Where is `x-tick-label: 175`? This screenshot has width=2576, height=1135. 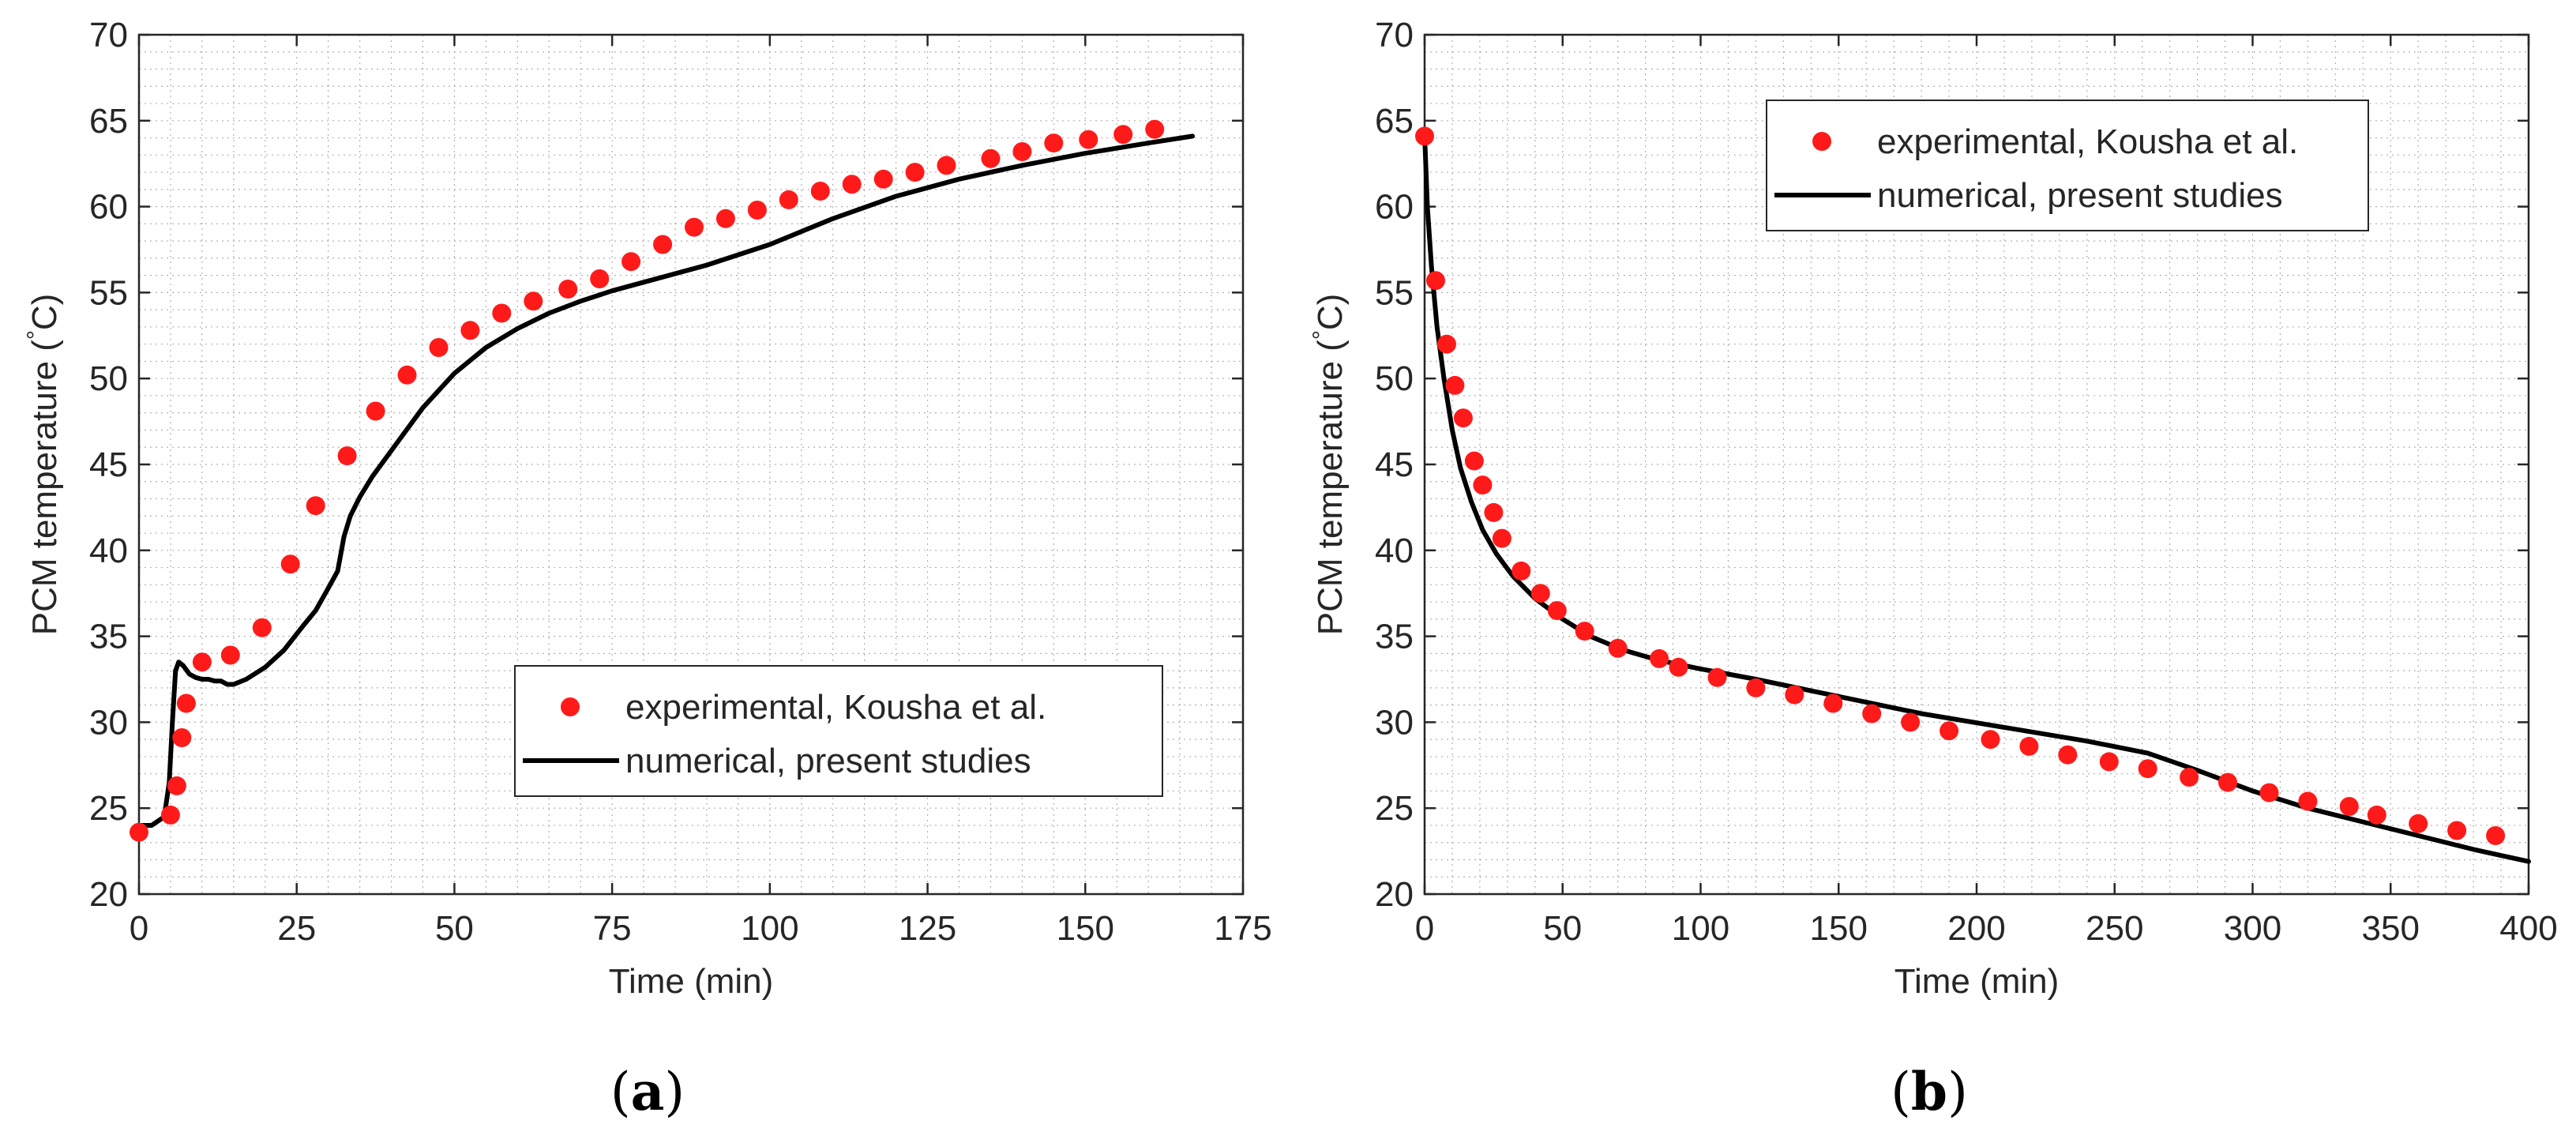 x-tick-label: 175 is located at coordinates (1242, 928).